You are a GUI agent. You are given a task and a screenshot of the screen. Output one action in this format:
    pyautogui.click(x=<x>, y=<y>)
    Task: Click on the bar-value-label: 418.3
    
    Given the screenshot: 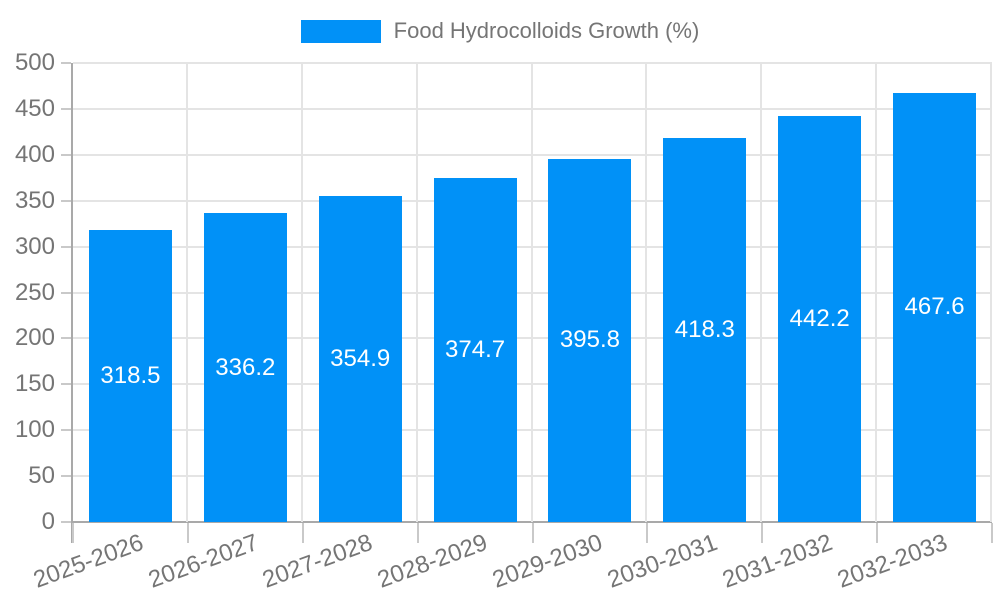 What is the action you would take?
    pyautogui.click(x=704, y=329)
    